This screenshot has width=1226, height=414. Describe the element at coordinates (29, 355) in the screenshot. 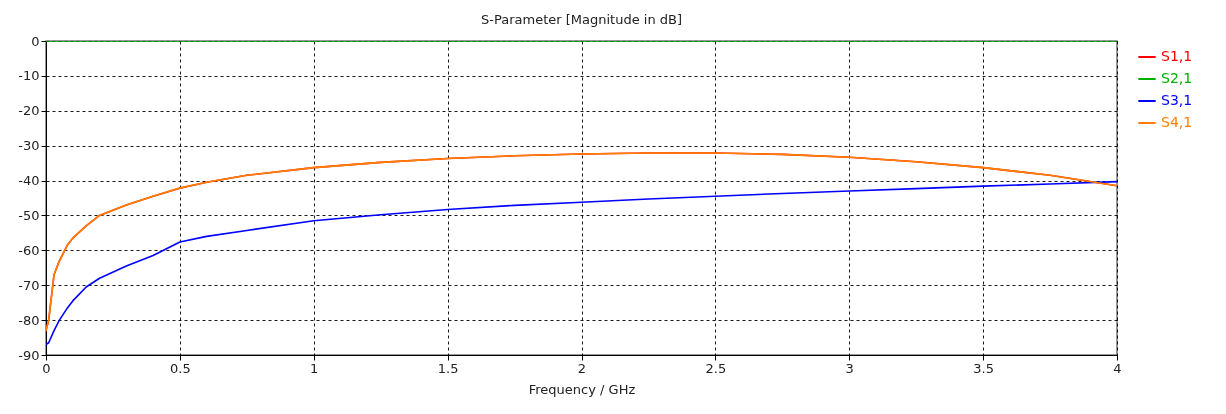

I see `y-tick-label: -90` at that location.